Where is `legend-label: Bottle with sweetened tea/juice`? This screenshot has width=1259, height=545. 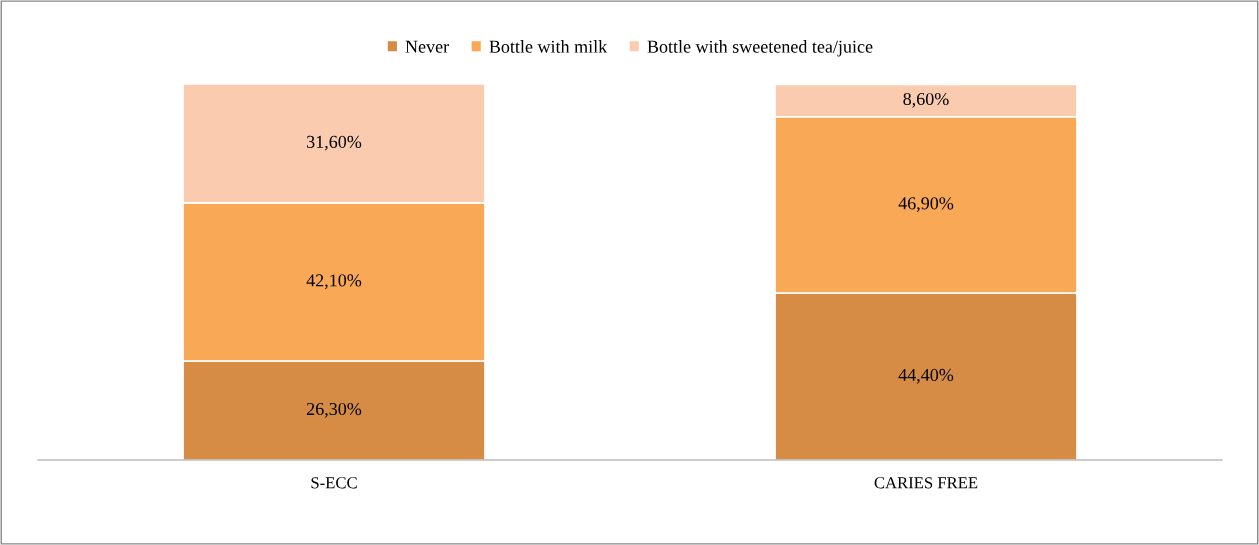 legend-label: Bottle with sweetened tea/juice is located at coordinates (760, 48).